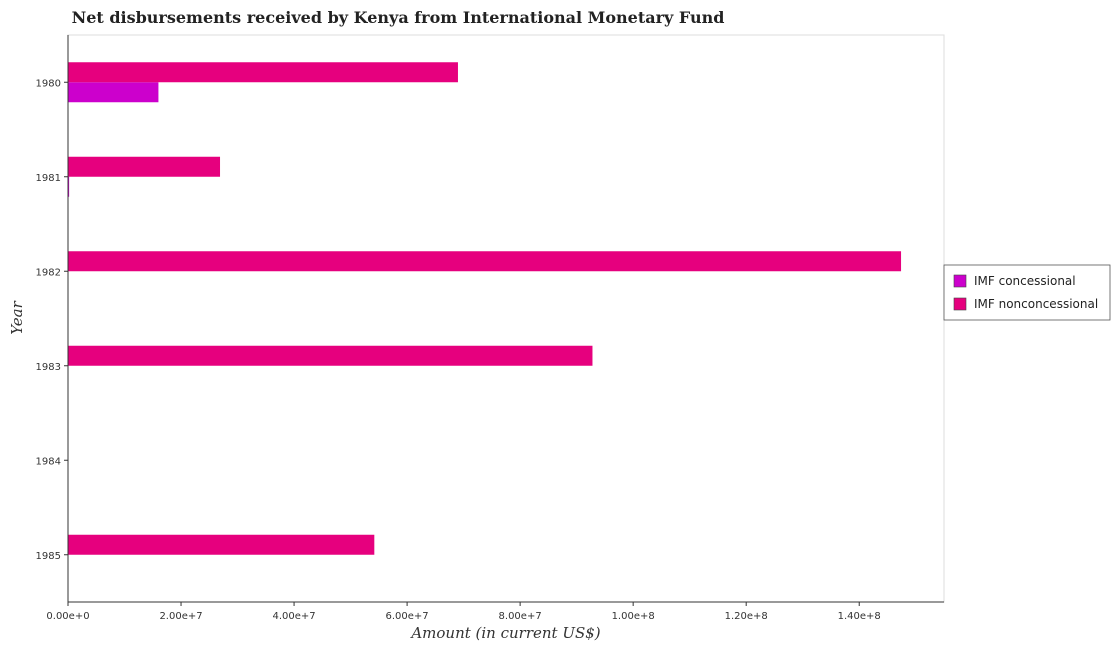  I want to click on legend-swatch-nonconcessional, so click(960, 304).